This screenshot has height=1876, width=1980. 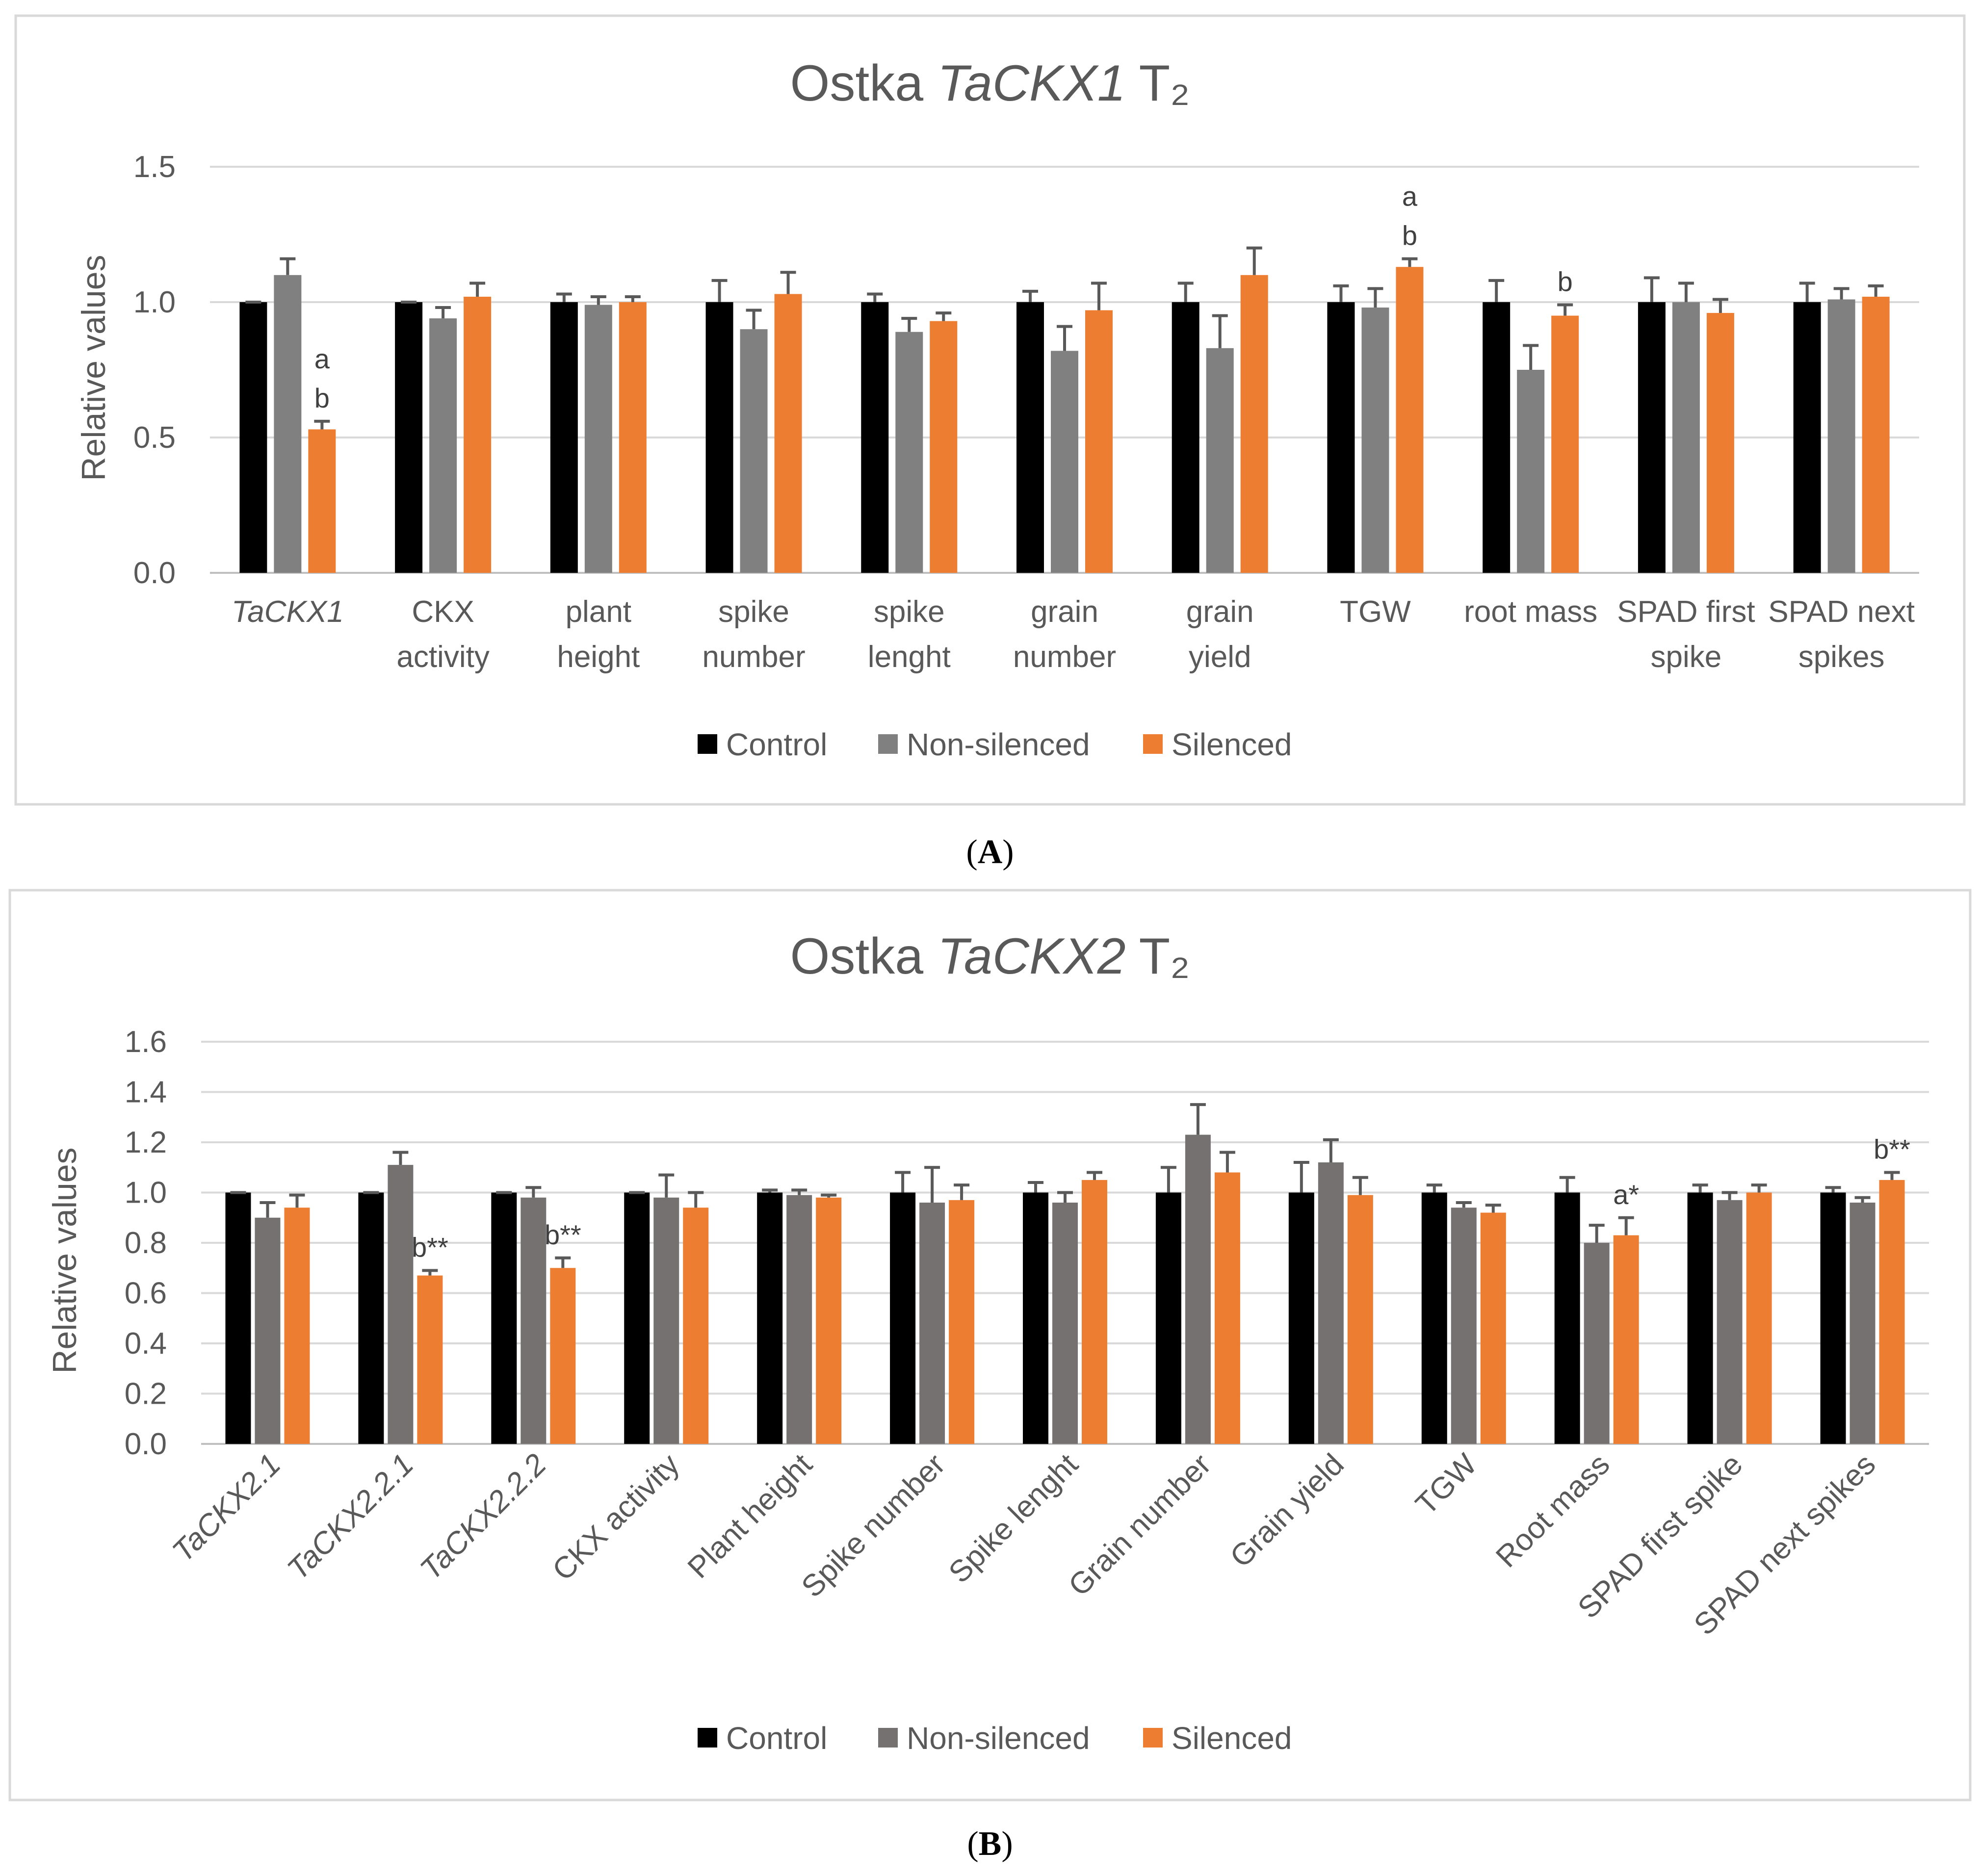 What do you see at coordinates (1686, 612) in the screenshot?
I see `x-category-label: SPAD first` at bounding box center [1686, 612].